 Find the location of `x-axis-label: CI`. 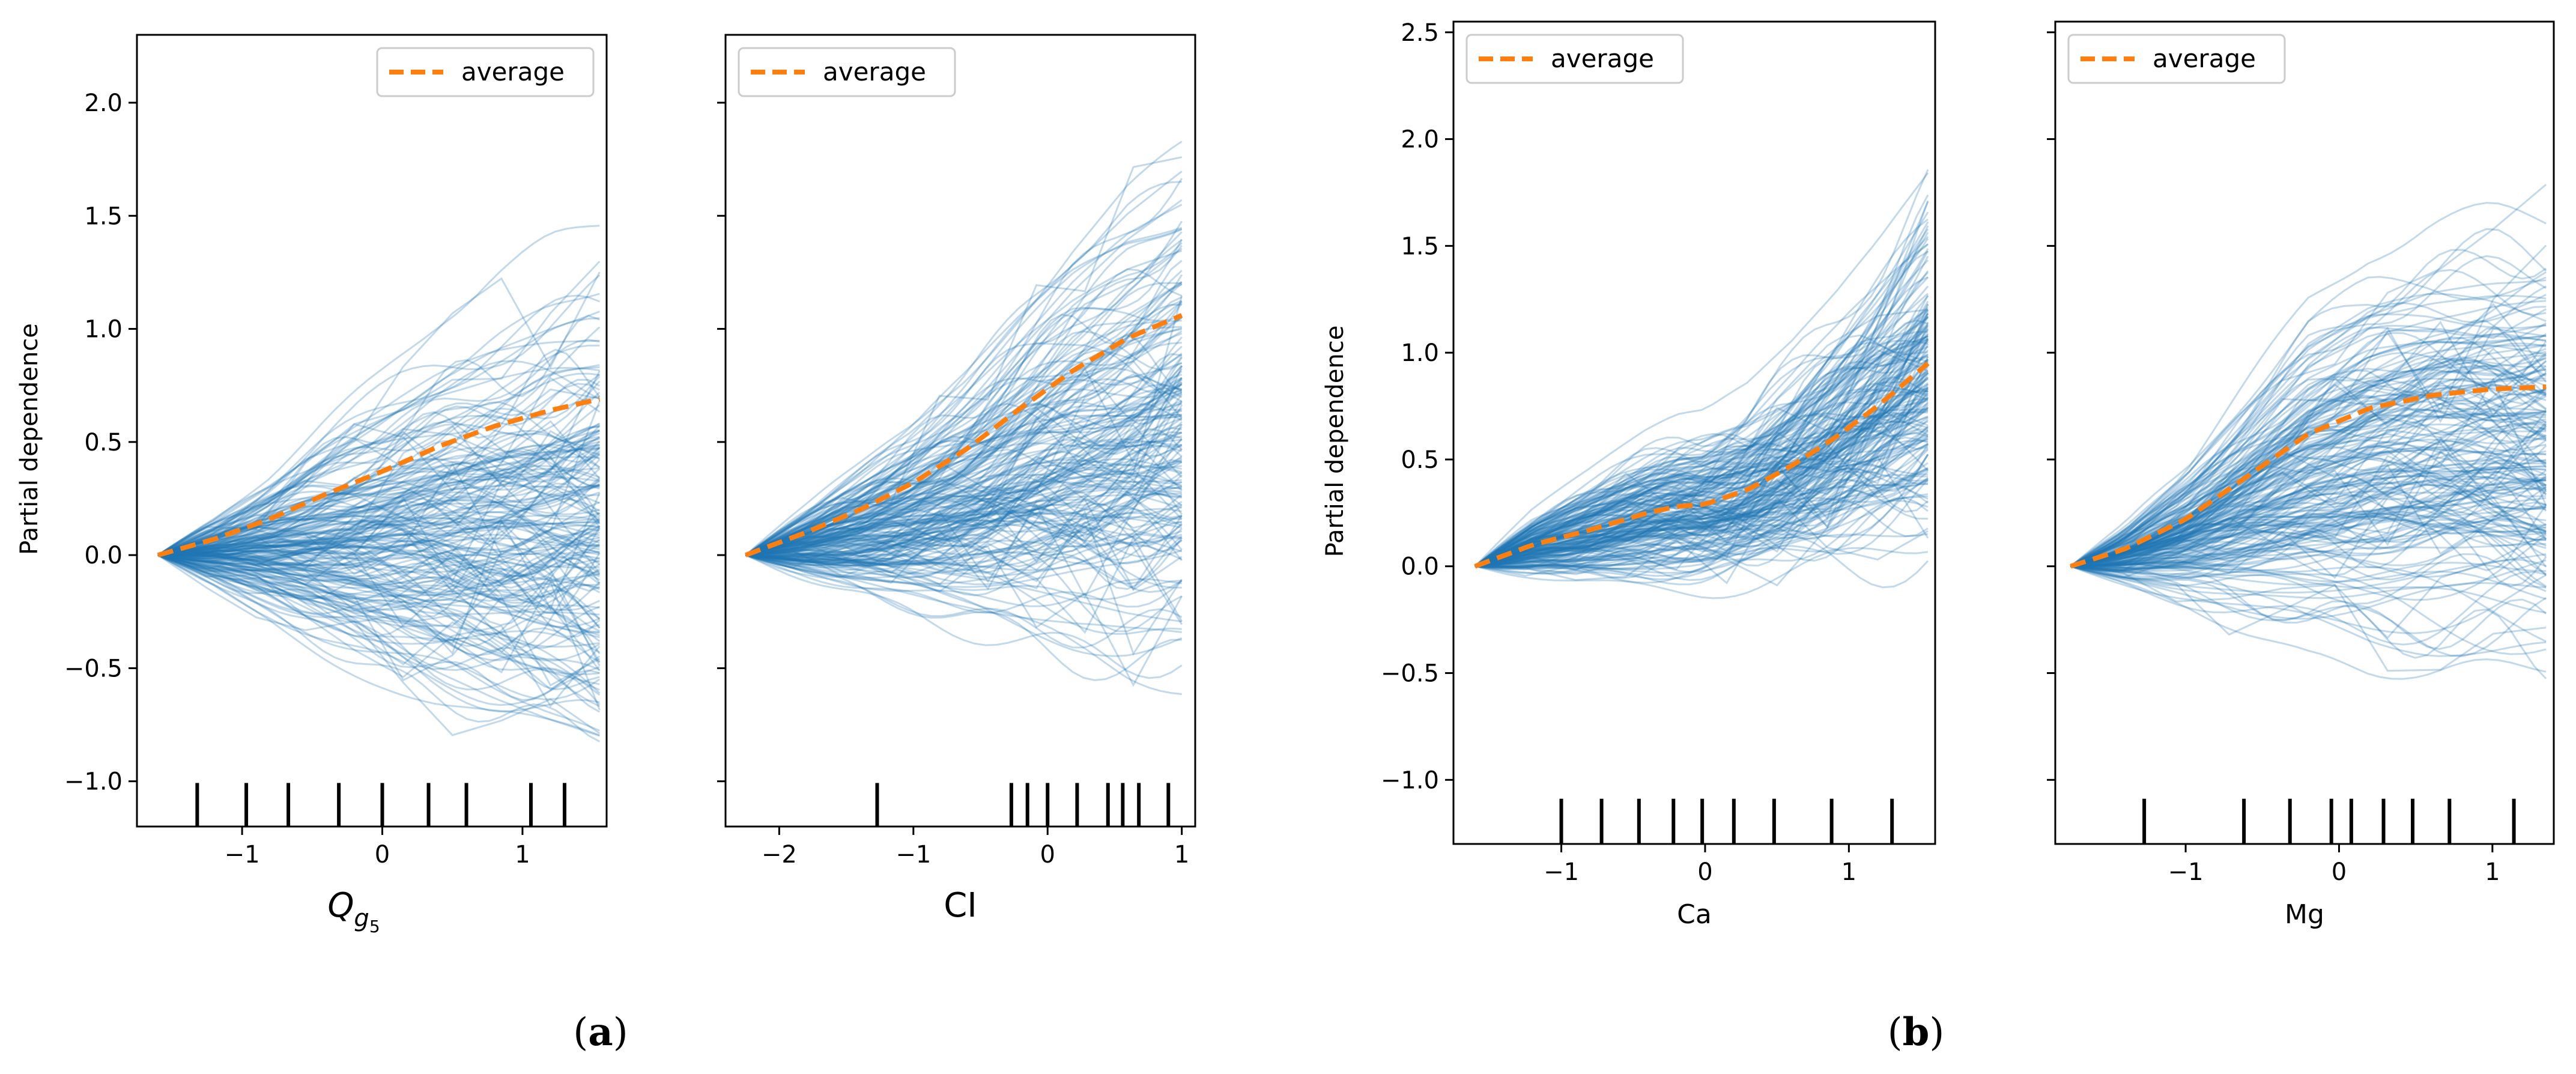

x-axis-label: CI is located at coordinates (960, 905).